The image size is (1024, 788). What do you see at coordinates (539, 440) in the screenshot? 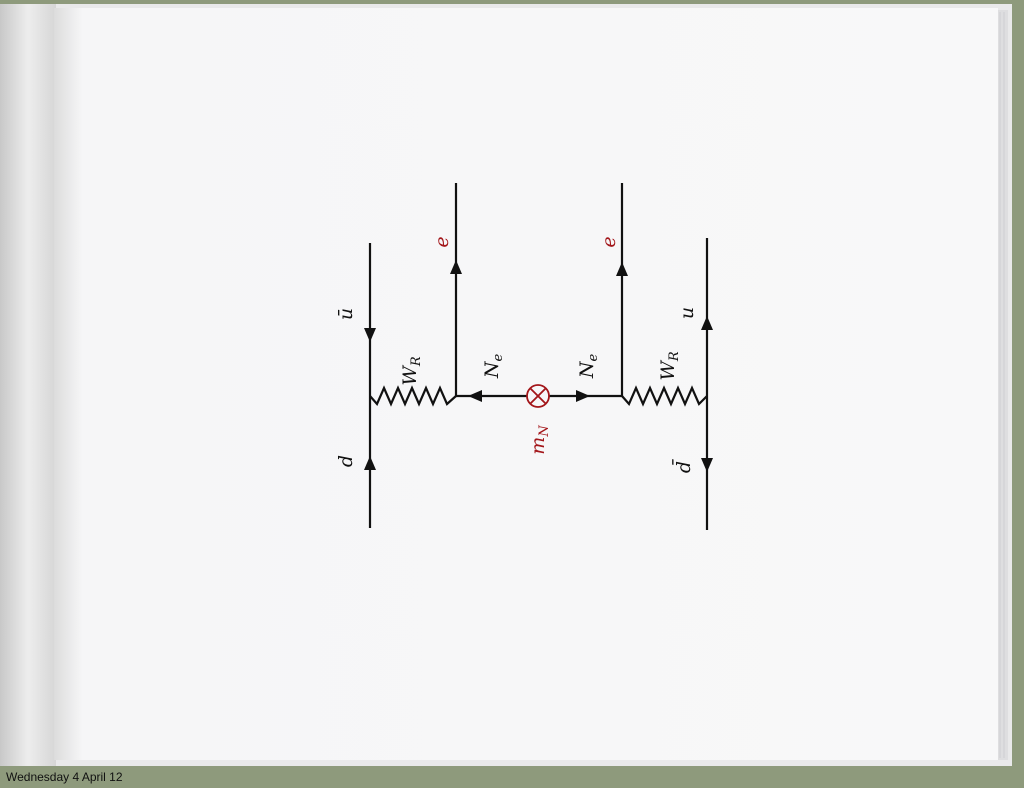
I see `label-m-n: mN` at bounding box center [539, 440].